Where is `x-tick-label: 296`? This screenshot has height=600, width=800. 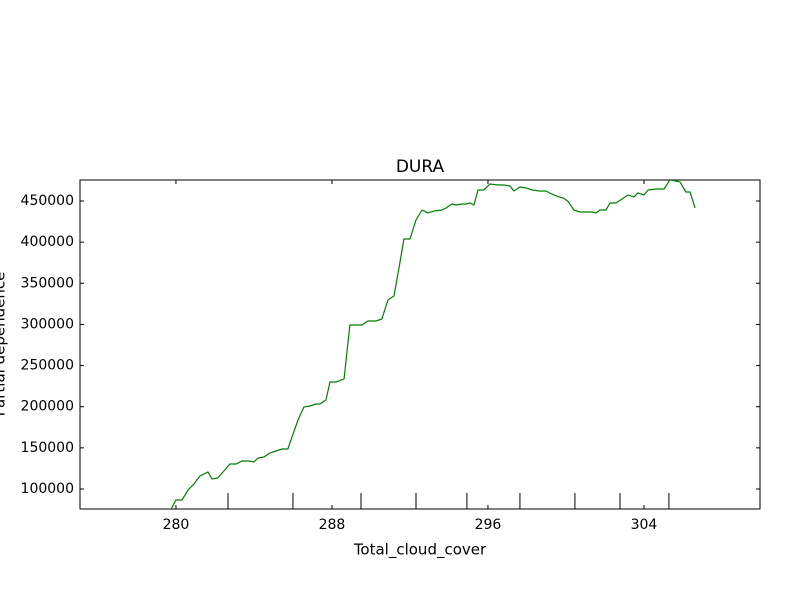
x-tick-label: 296 is located at coordinates (488, 525).